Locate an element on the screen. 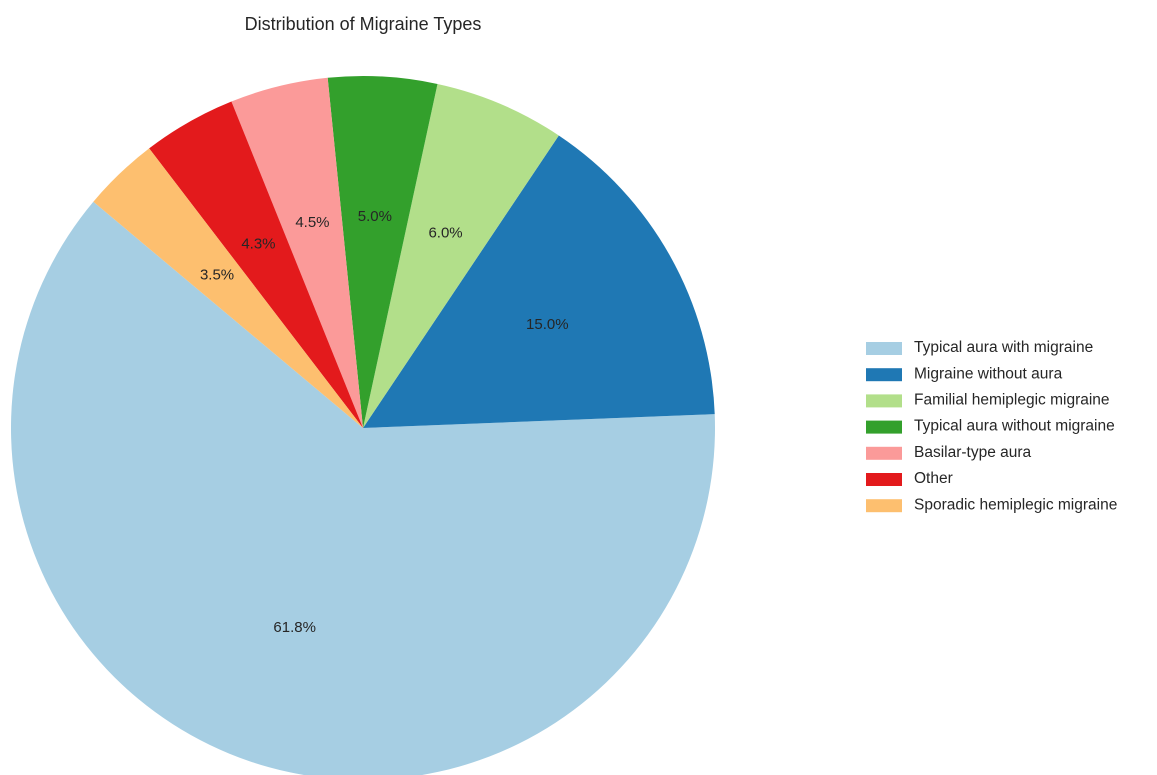 The image size is (1157, 775). data-label: 4.3% is located at coordinates (258, 243).